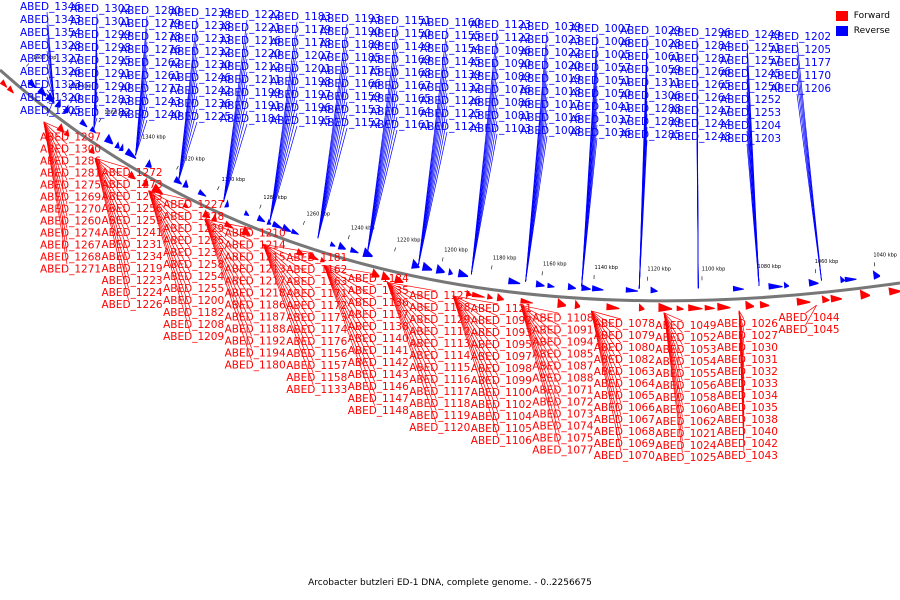 This screenshot has height=600, width=900. I want to click on gene-label-ABED_1122: ABED_1122, so click(500, 38).